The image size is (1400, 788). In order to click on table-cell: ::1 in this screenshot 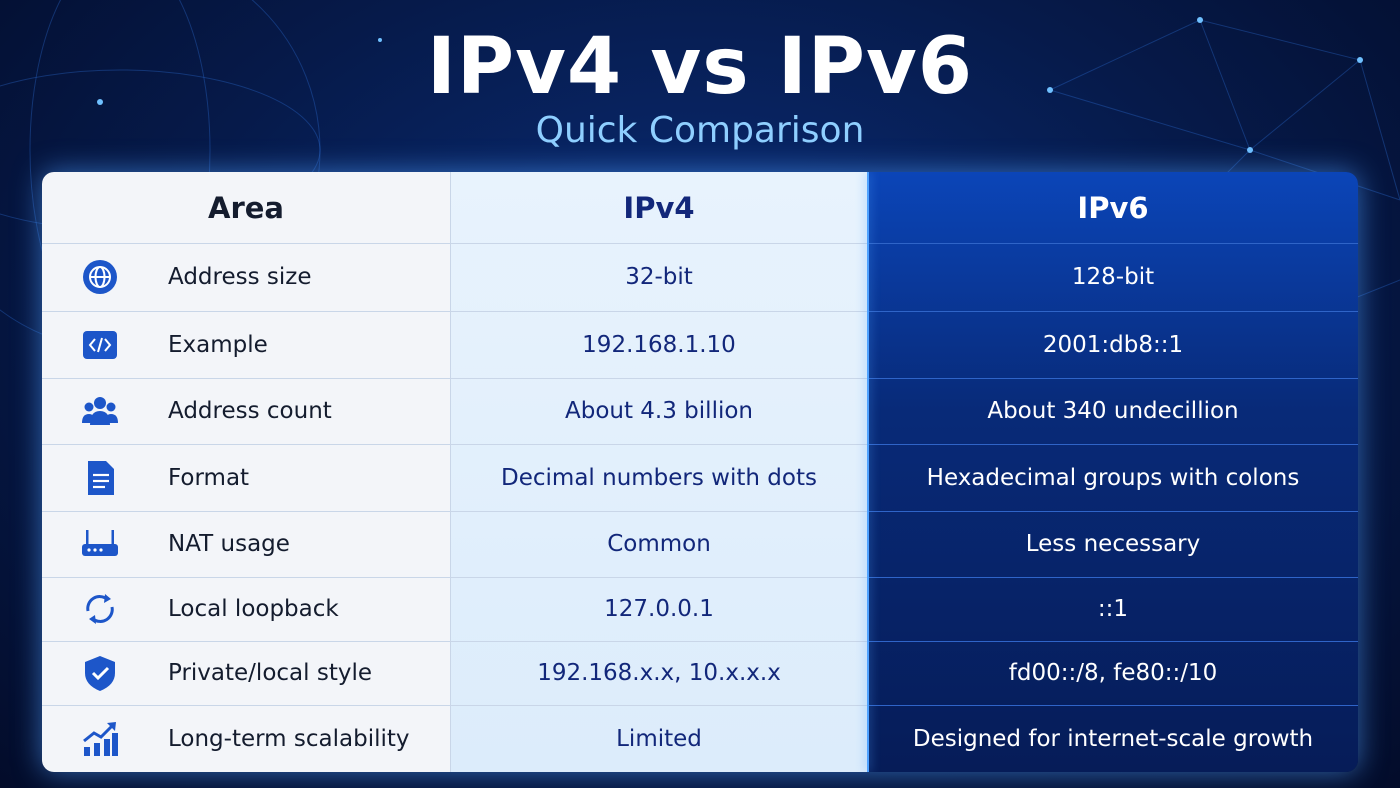, I will do `click(1113, 609)`.